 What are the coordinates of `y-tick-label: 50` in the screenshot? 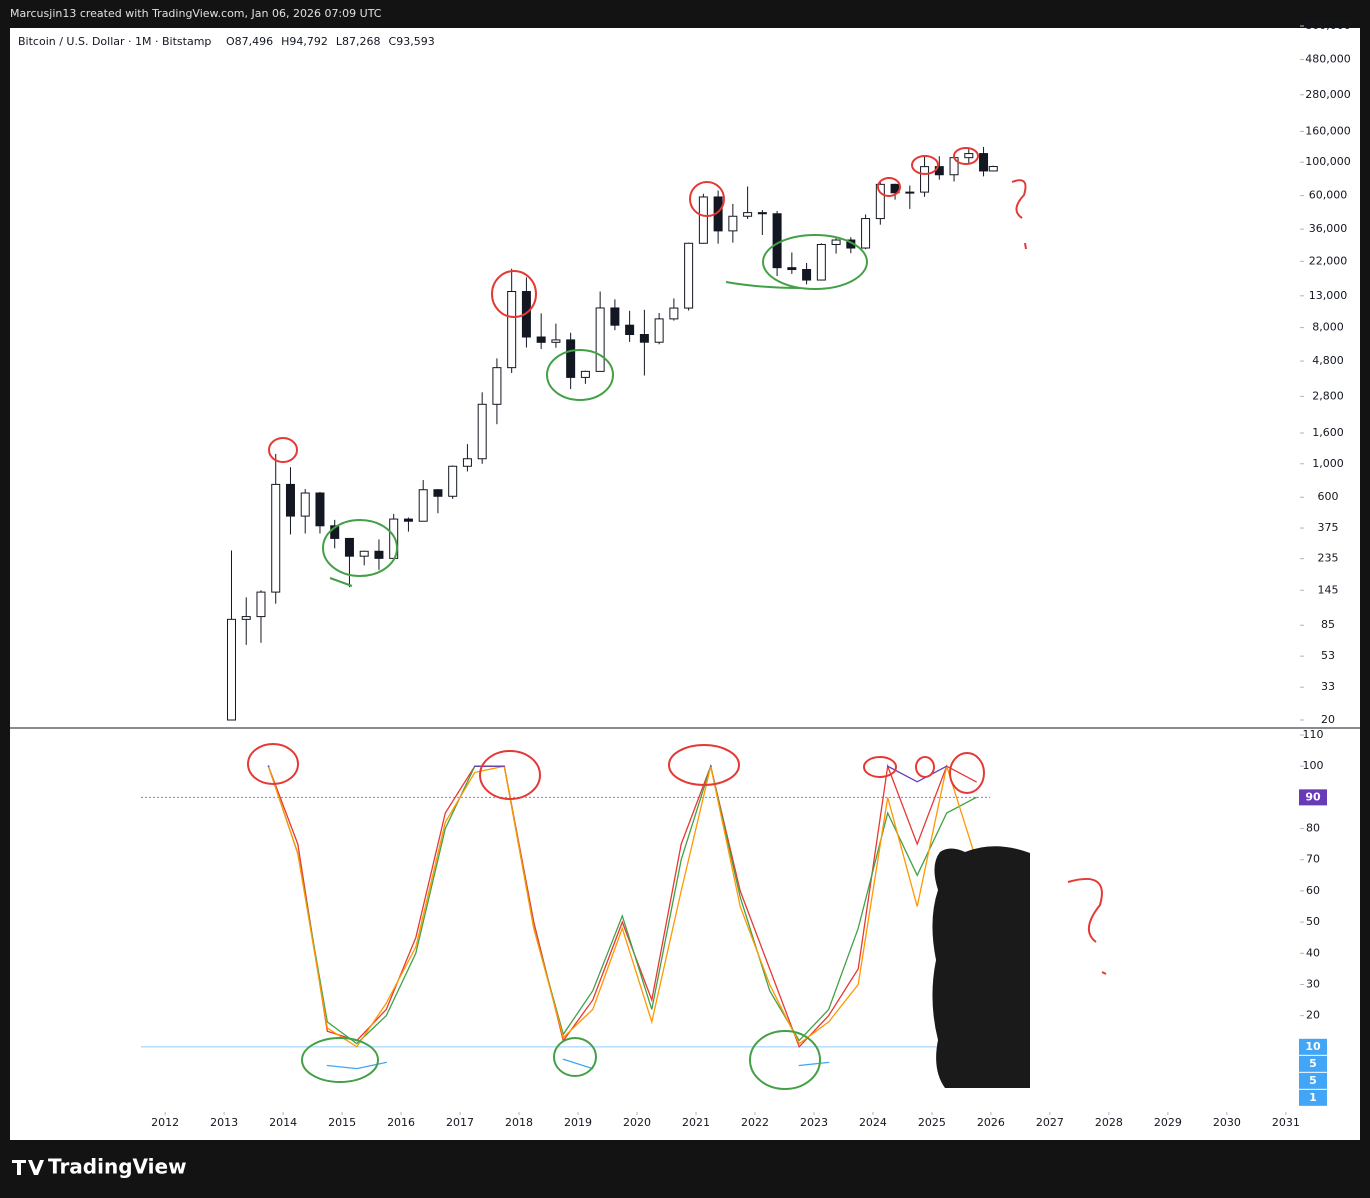 It's located at (1313, 921).